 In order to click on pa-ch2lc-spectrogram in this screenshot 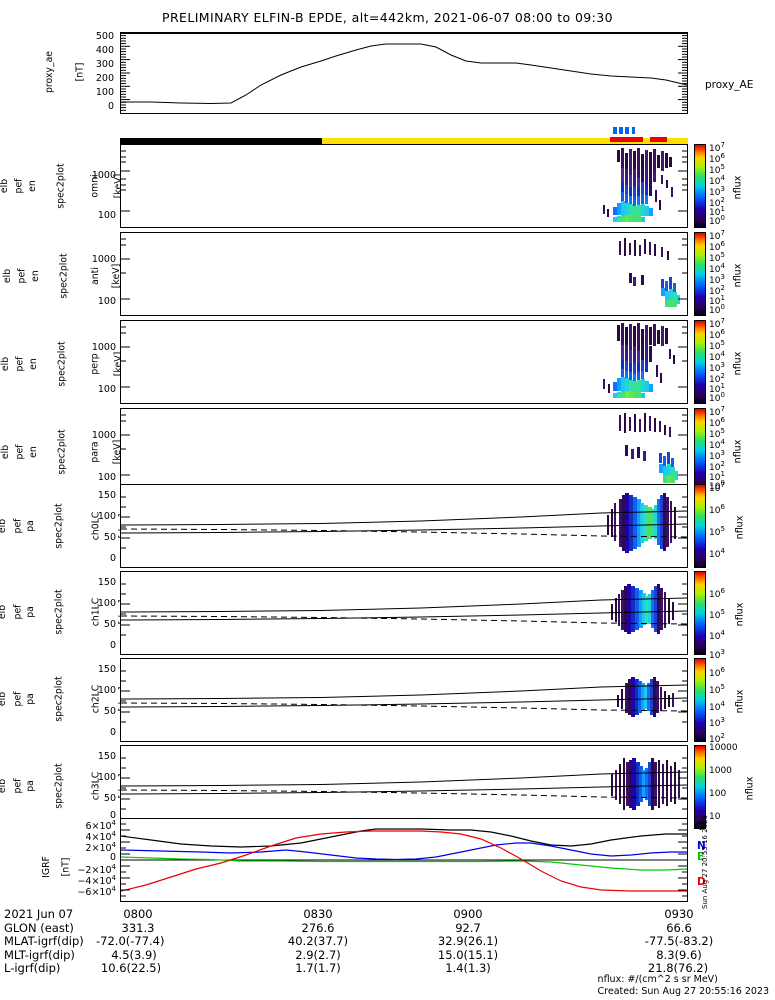, I will do `click(404, 696)`.